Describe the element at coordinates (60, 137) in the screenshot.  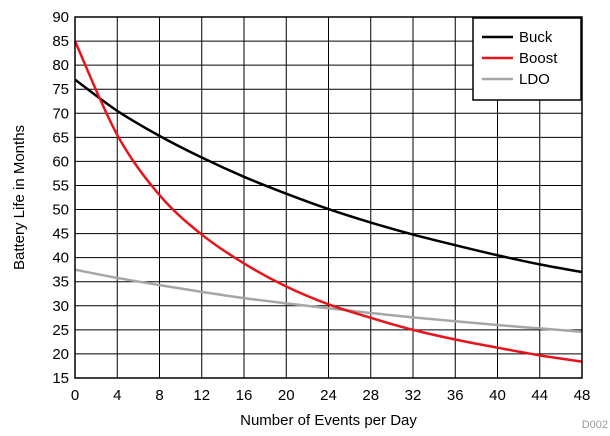
I see `y-tick-label: 65` at that location.